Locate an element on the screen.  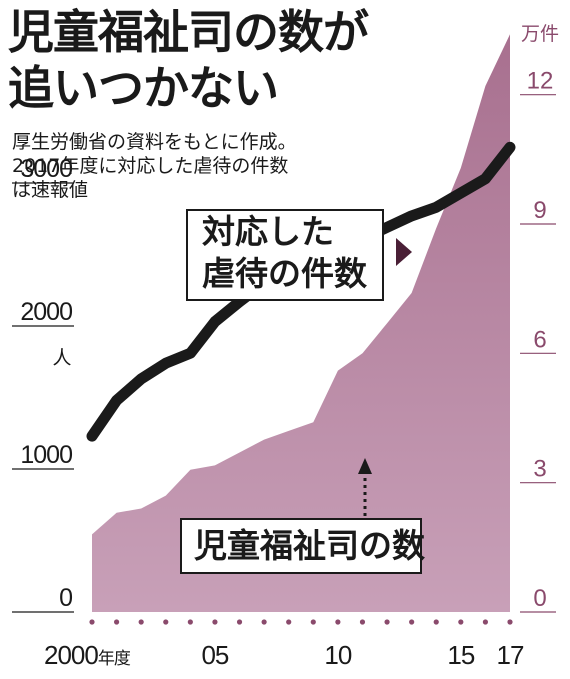
left-axis-tick-label: 0 is located at coordinates (65, 598).